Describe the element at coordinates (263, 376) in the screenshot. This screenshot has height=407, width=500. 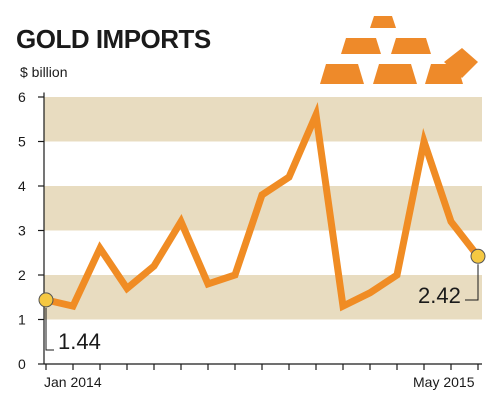
I see `x-axis: Jan 2014 May 2015` at that location.